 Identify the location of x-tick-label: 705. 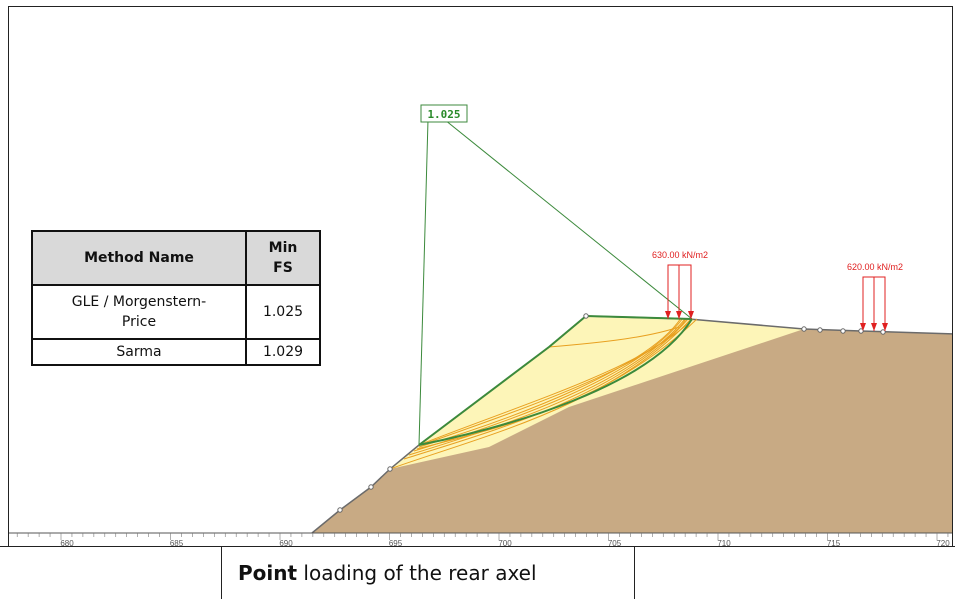
(615, 543).